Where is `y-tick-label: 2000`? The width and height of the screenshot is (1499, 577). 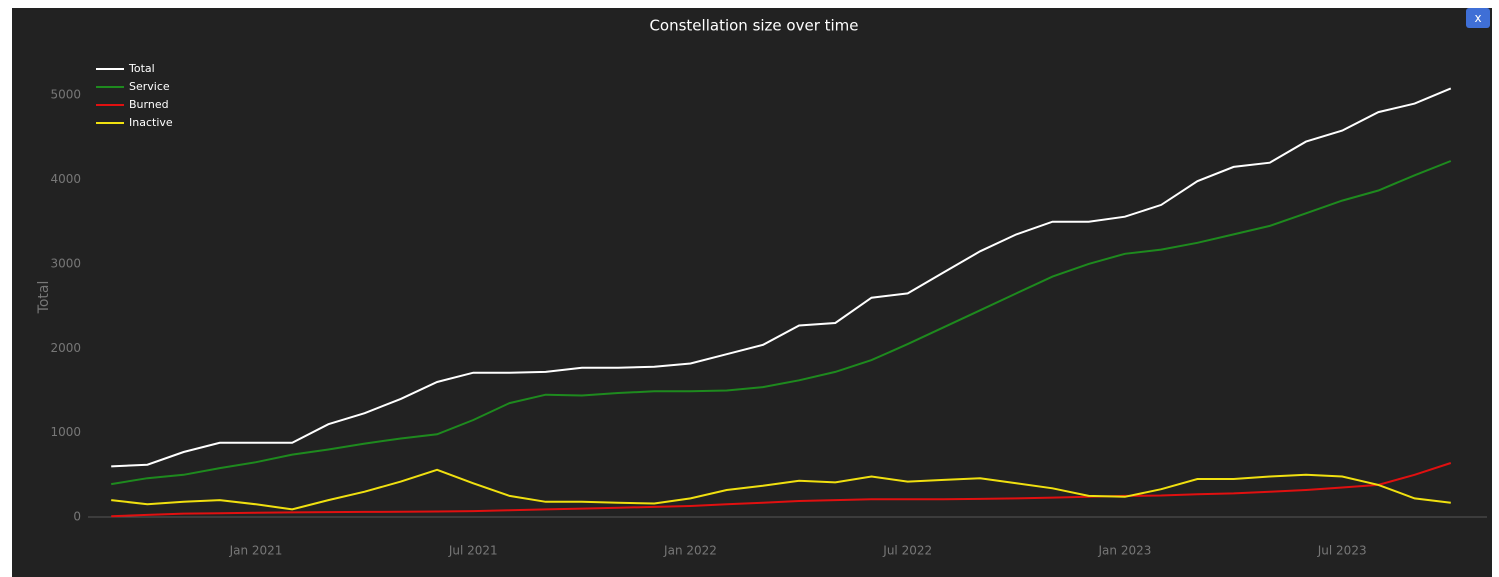
y-tick-label: 2000 is located at coordinates (65, 348).